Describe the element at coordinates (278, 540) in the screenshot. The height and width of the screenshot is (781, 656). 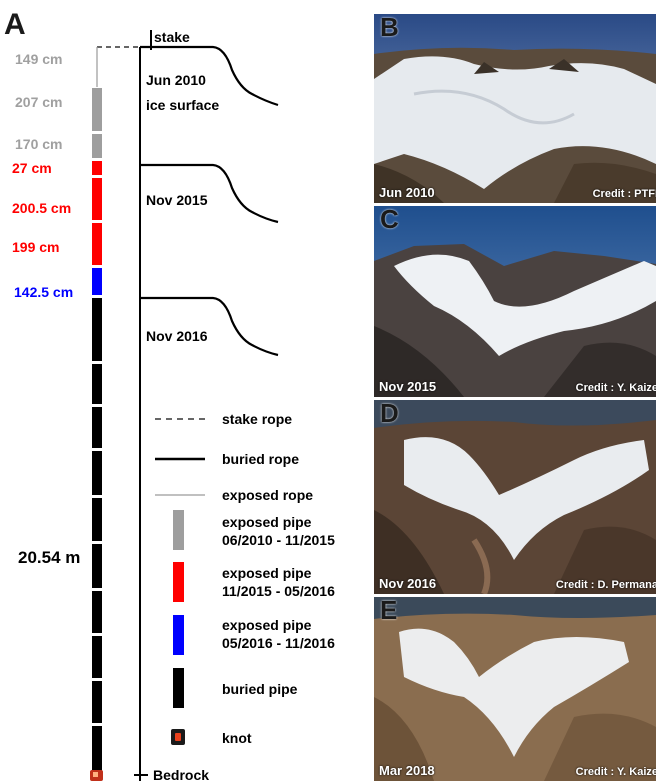
I see `legend-label: 06/2010 - 11/2015` at that location.